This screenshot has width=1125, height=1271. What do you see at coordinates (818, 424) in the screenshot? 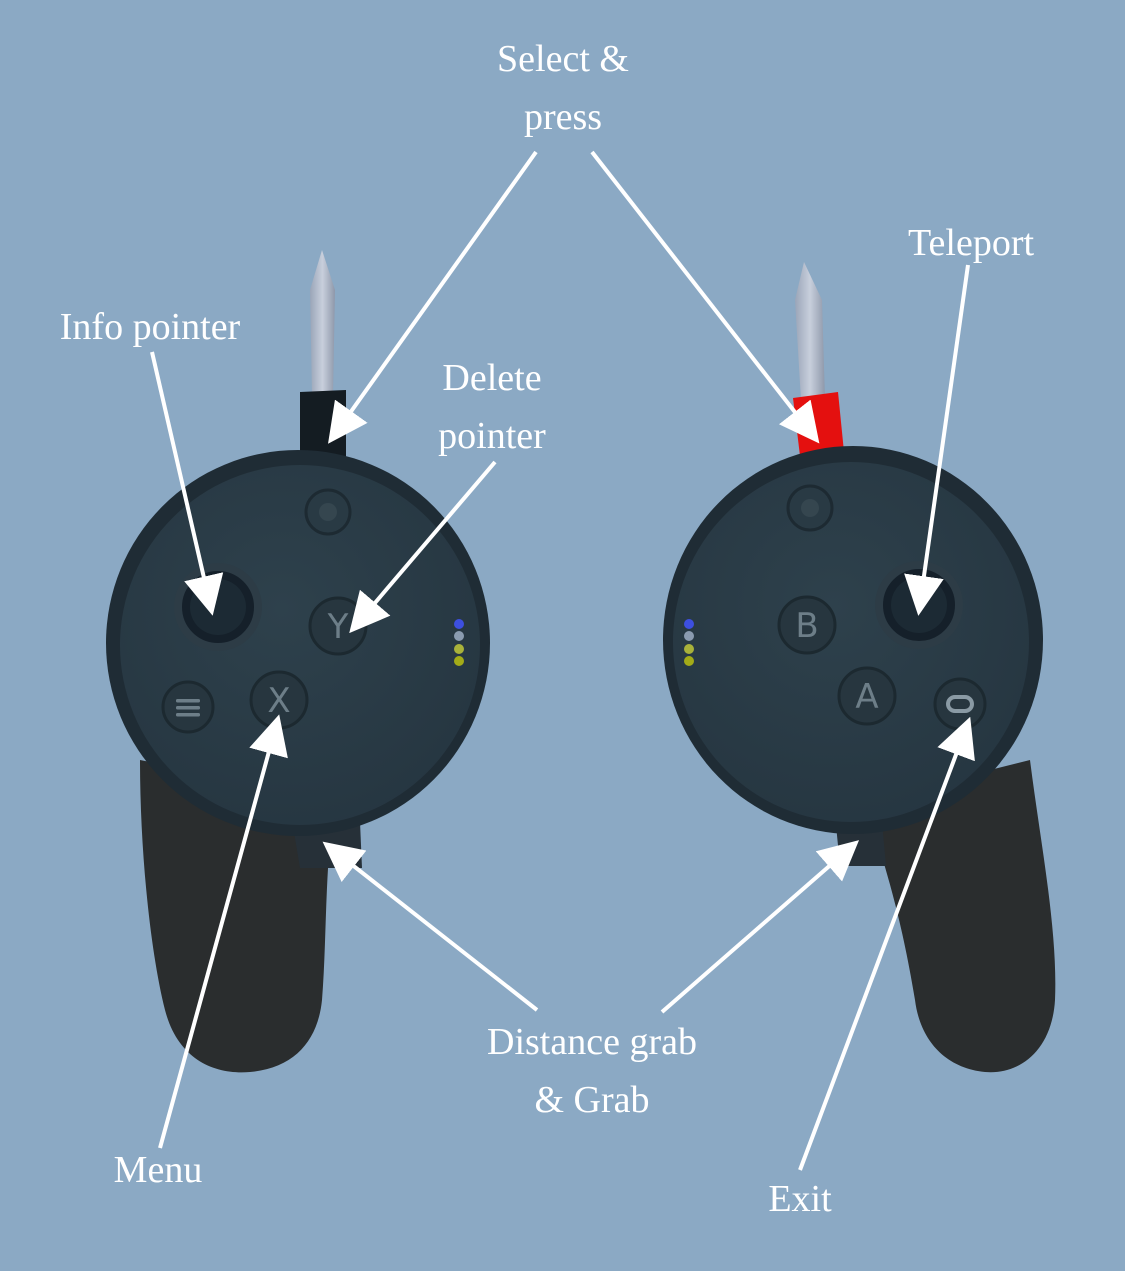
I see `right-pointer-sleeve` at bounding box center [818, 424].